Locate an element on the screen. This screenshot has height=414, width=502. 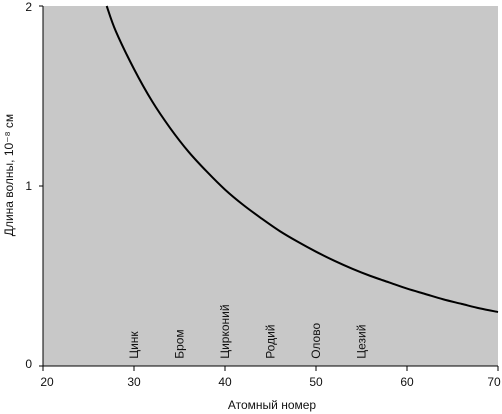
y-tick-label: 1 is located at coordinates (28, 186).